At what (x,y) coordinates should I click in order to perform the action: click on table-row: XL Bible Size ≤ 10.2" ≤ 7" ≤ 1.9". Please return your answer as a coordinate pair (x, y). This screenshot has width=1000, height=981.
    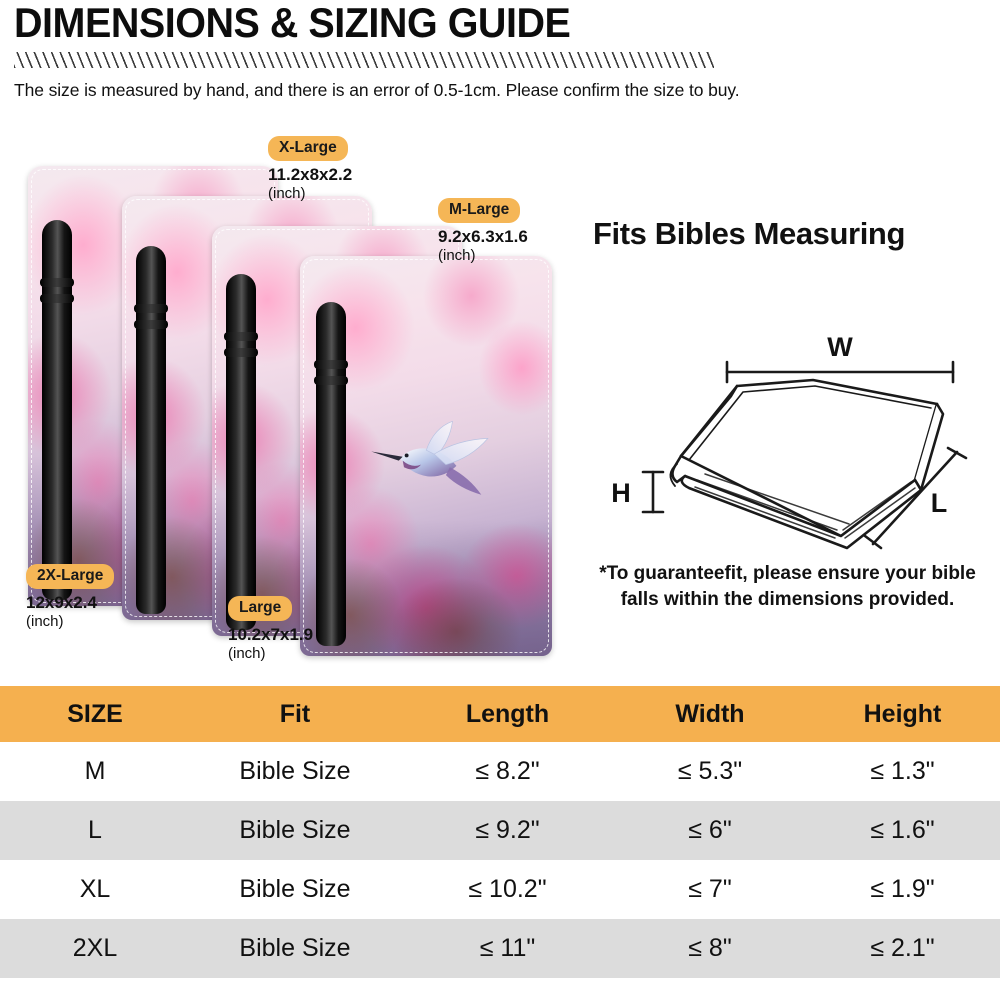
    Looking at the image, I should click on (500, 889).